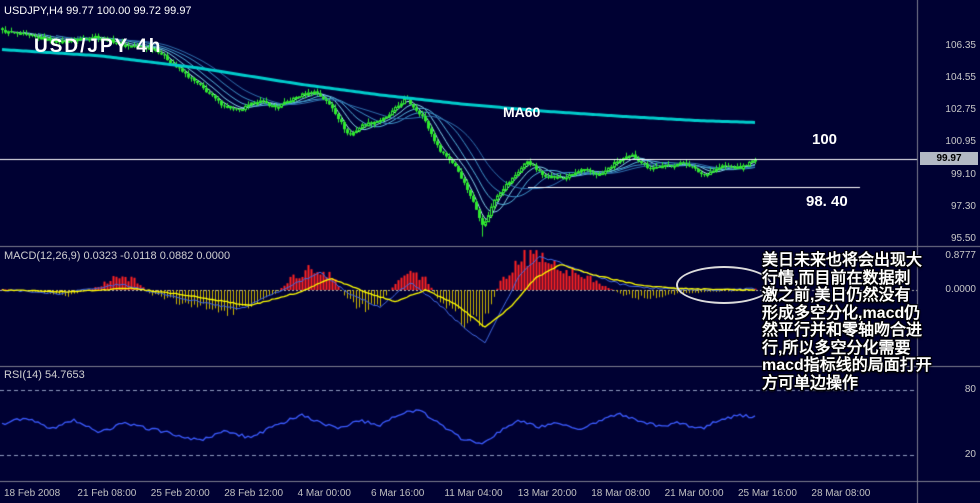  What do you see at coordinates (825, 139) in the screenshot?
I see `price-level-label-100: 100` at bounding box center [825, 139].